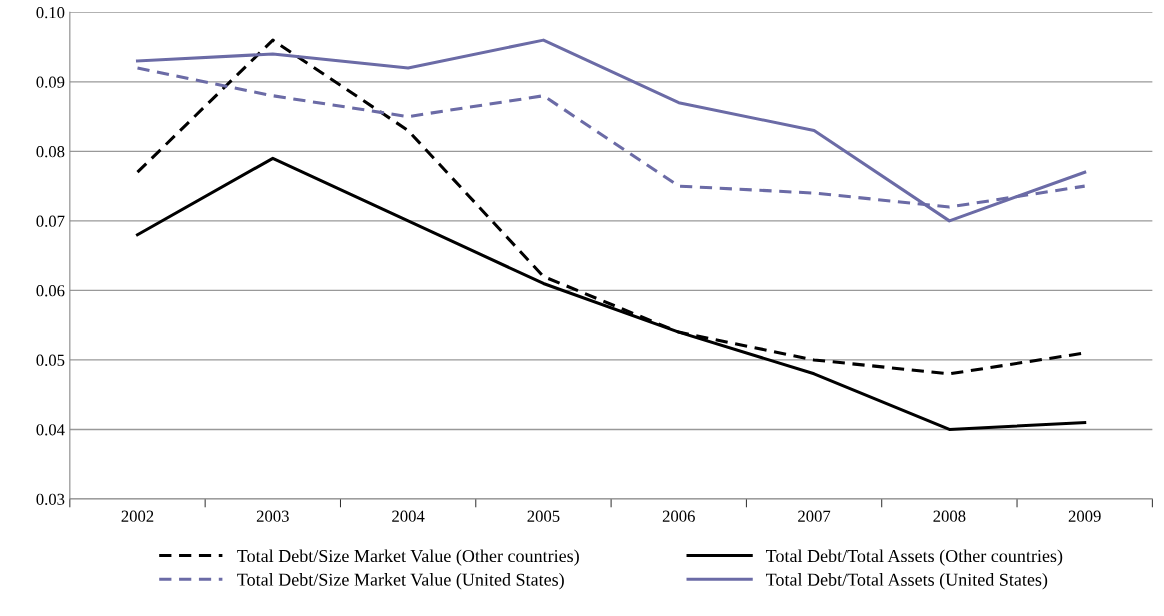 The height and width of the screenshot is (616, 1164). I want to click on y-tick-label: 0.08, so click(50, 152).